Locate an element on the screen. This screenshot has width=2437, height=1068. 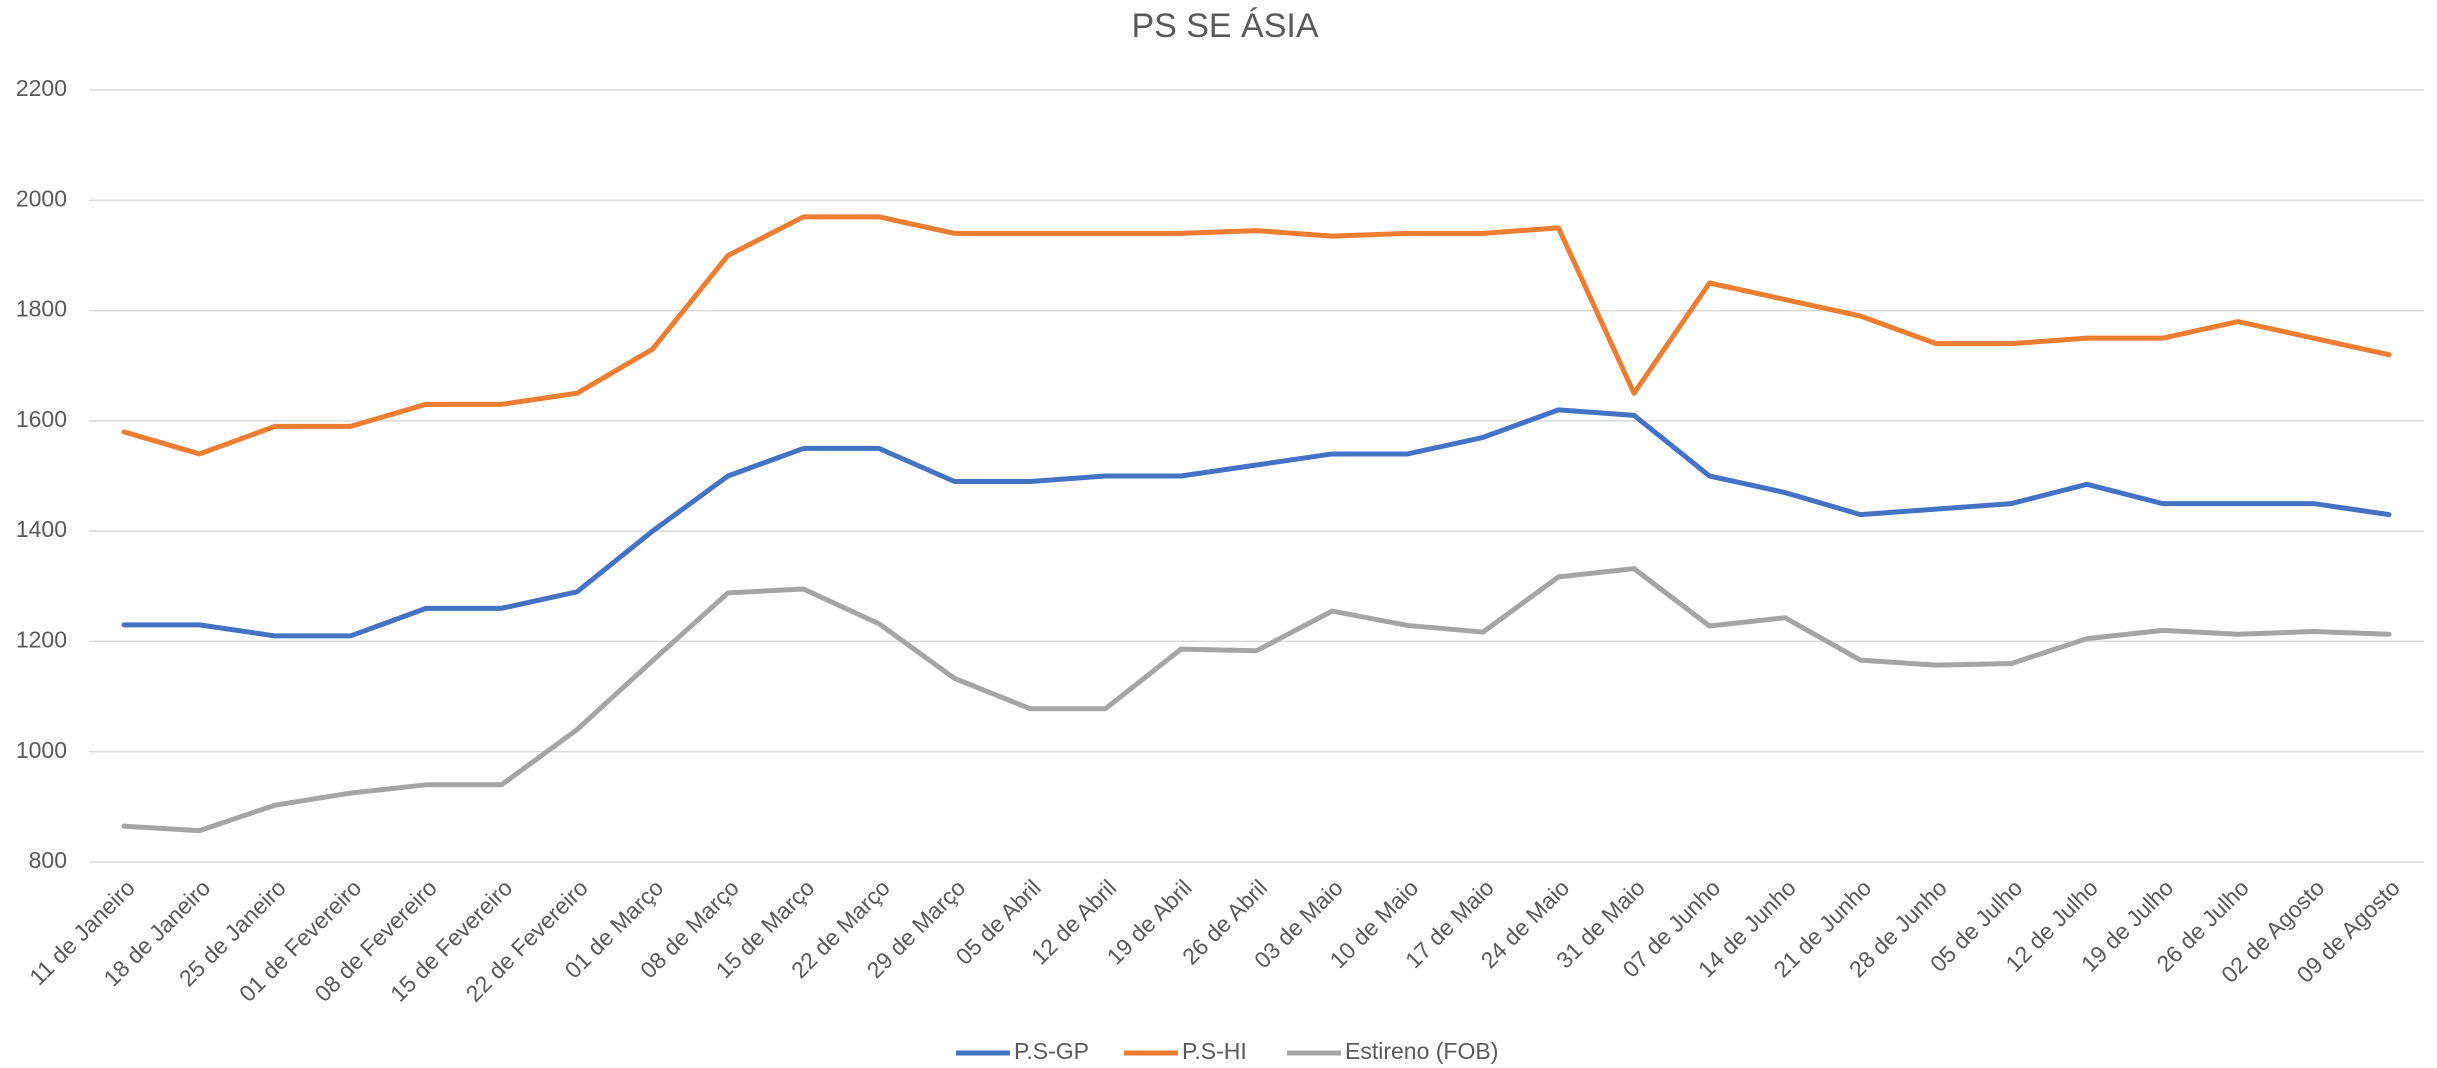
y-tick-label: 1800 is located at coordinates (41, 309).